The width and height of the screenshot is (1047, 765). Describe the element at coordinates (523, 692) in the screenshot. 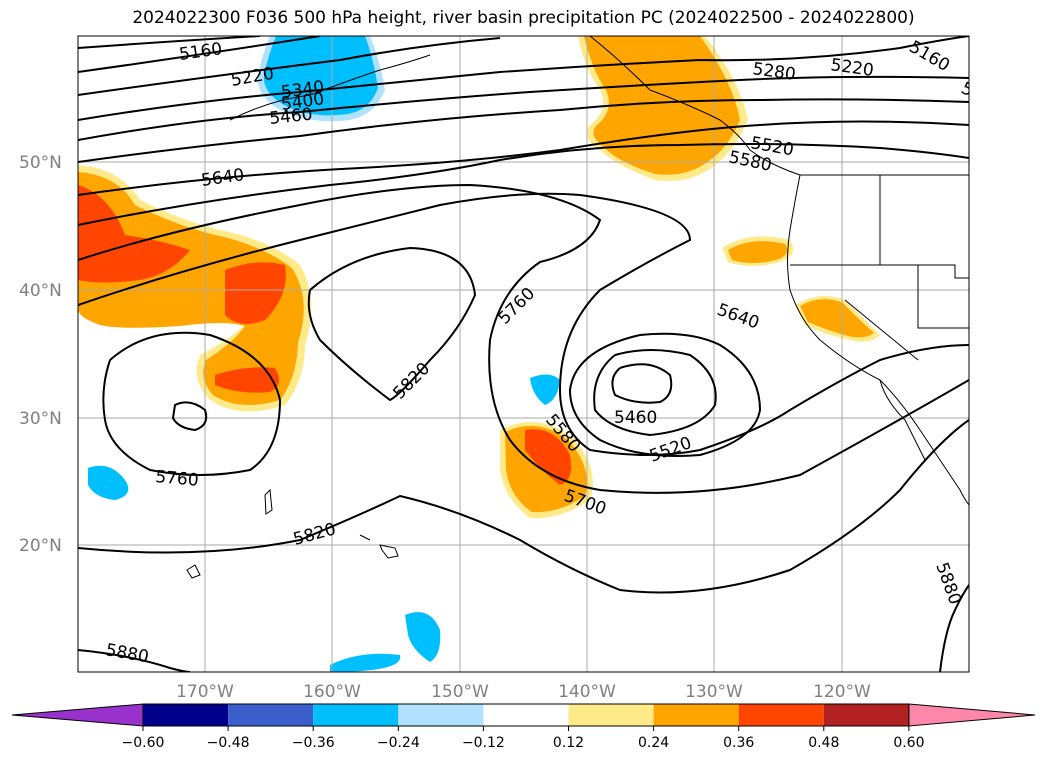

I see `longitude-labels: 170°W 160°W 150°W 140°W 130°W 120°W` at that location.